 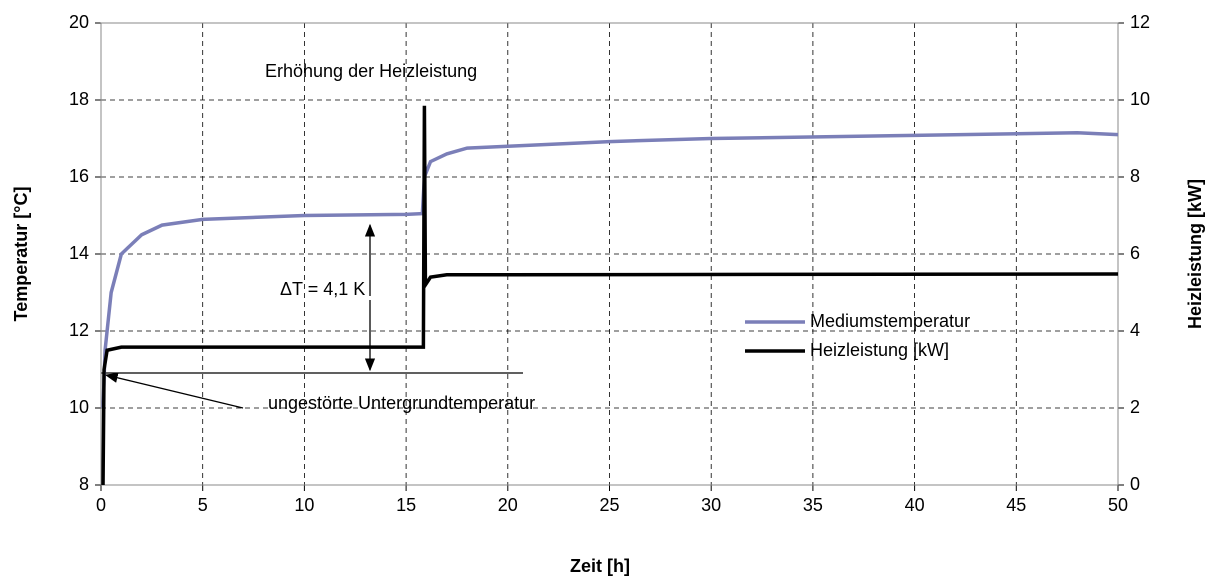 I want to click on x-tick-label: 15, so click(x=406, y=505).